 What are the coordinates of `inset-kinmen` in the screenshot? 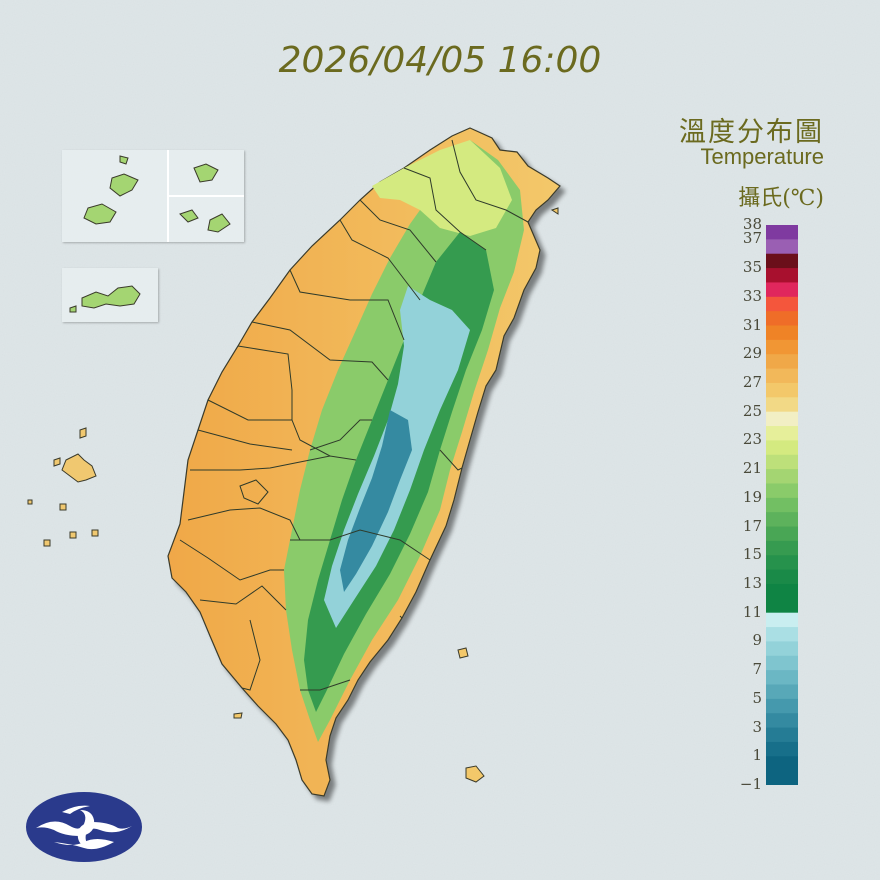 It's located at (110, 295).